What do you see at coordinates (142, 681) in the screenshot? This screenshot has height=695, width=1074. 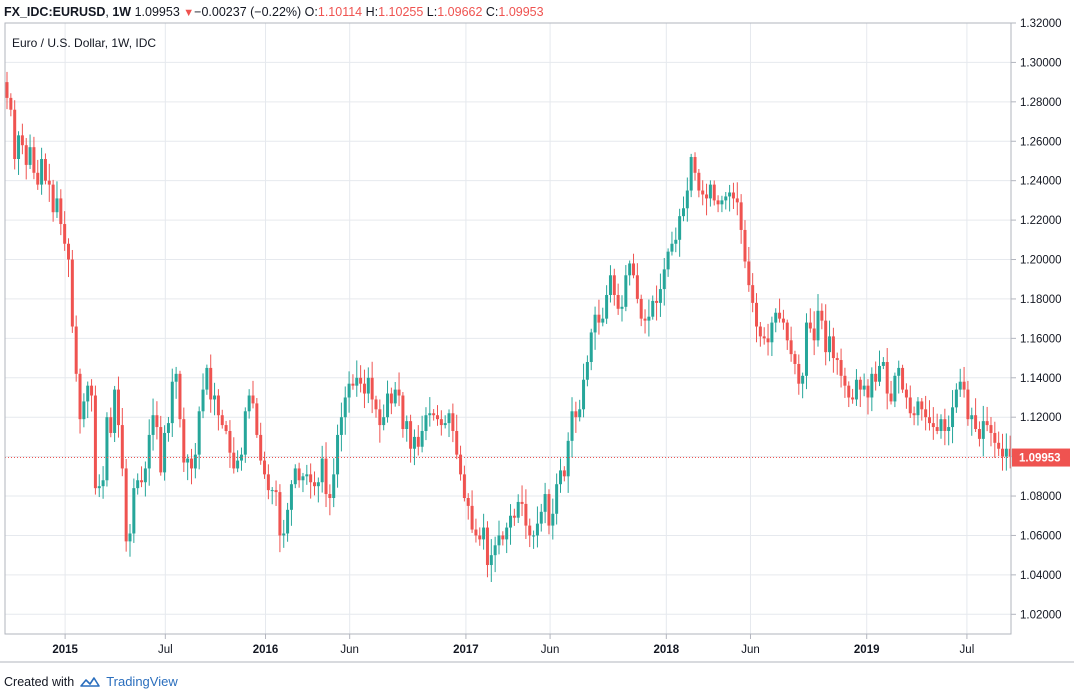 I see `tradingview-brand: TradingView` at bounding box center [142, 681].